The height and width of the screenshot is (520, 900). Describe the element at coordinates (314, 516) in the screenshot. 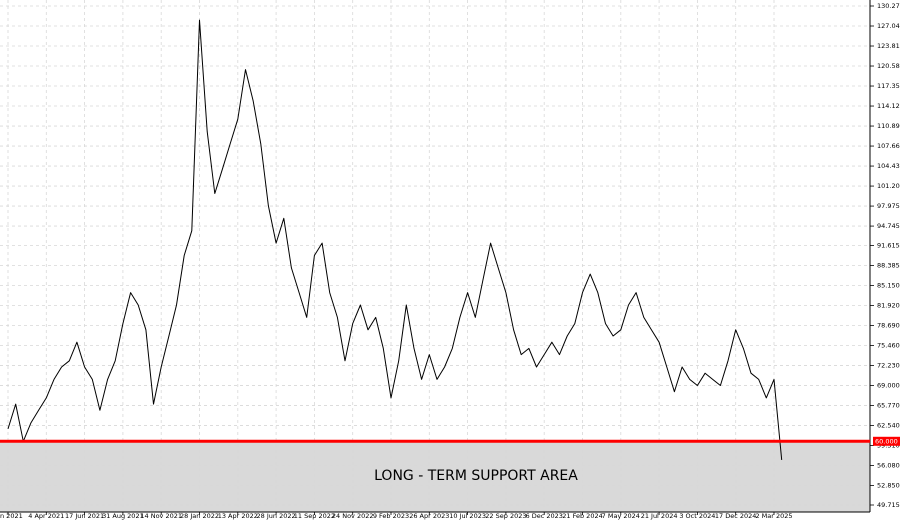

I see `x-tick-label: 11 Sep 2022` at that location.